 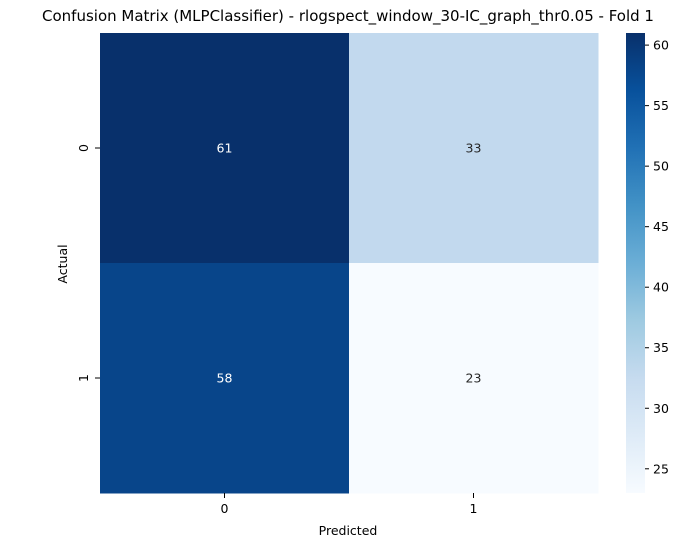 I want to click on colorbar-tick-label: 30, so click(x=661, y=408).